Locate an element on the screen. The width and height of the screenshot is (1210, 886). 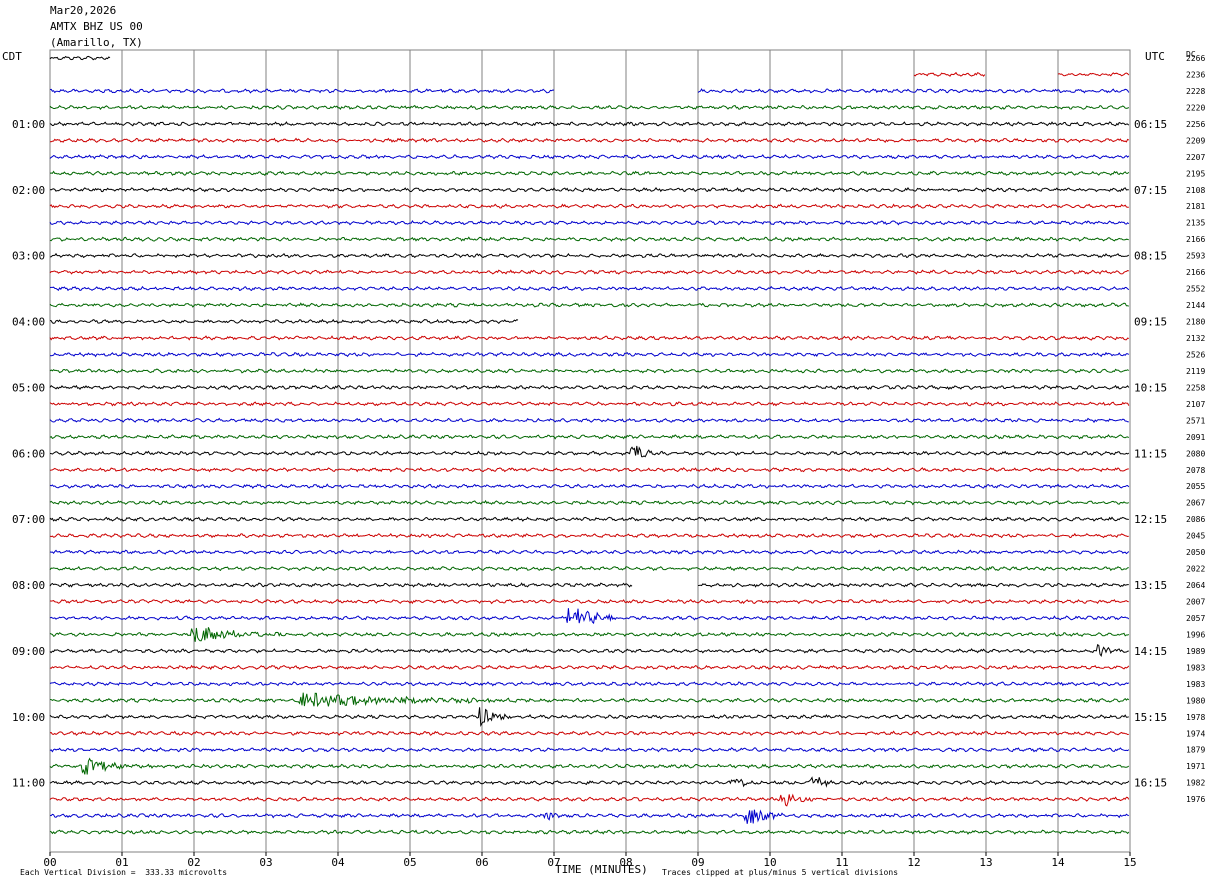
dc-offset-label: 1978 is located at coordinates (1195, 717).